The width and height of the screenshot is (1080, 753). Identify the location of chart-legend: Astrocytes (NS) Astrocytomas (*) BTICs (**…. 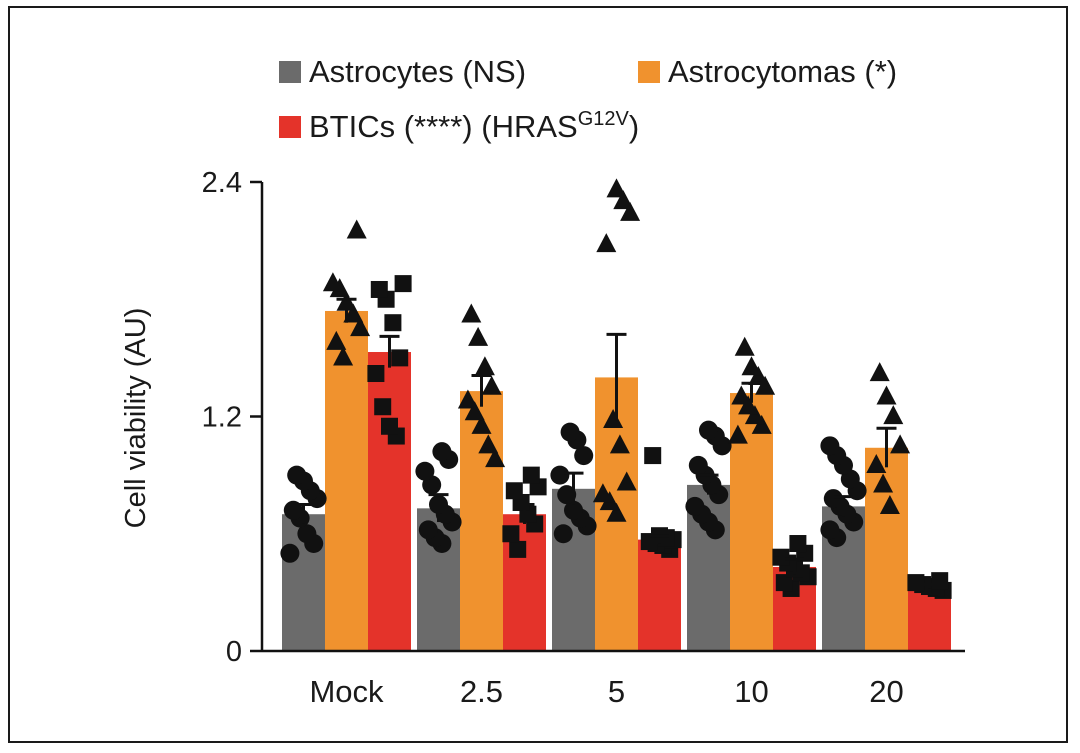
(588, 99).